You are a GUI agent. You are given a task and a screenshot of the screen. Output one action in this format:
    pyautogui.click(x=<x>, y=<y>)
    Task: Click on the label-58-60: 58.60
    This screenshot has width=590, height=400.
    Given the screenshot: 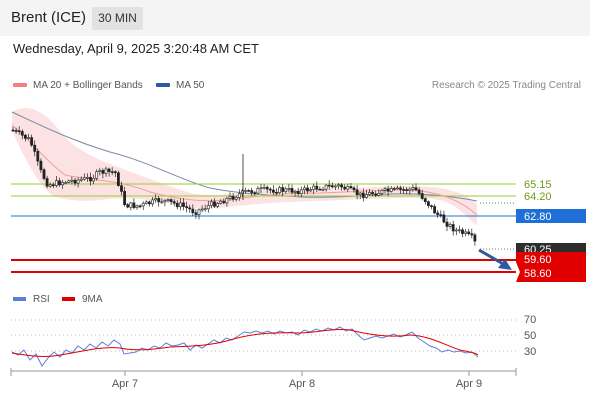 What is the action you would take?
    pyautogui.click(x=538, y=274)
    